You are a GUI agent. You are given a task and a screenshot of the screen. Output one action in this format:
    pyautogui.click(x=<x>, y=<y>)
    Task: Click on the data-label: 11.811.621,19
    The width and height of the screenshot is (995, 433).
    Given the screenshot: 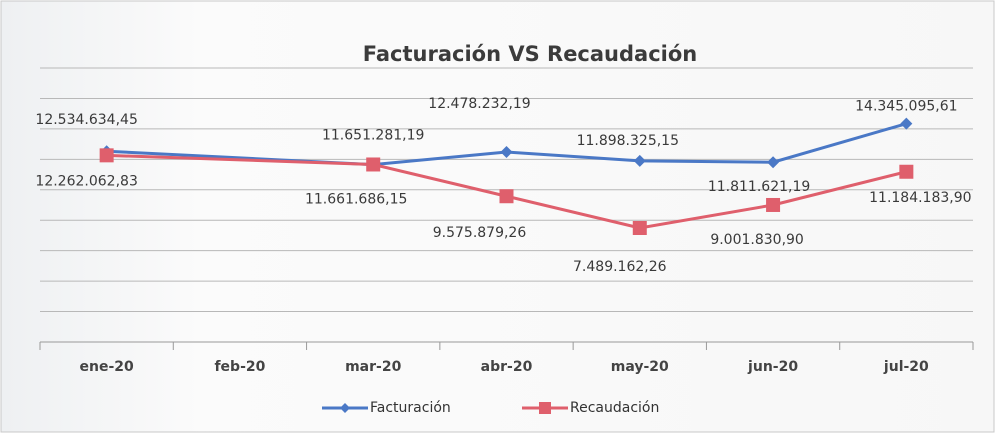 What is the action you would take?
    pyautogui.click(x=759, y=187)
    